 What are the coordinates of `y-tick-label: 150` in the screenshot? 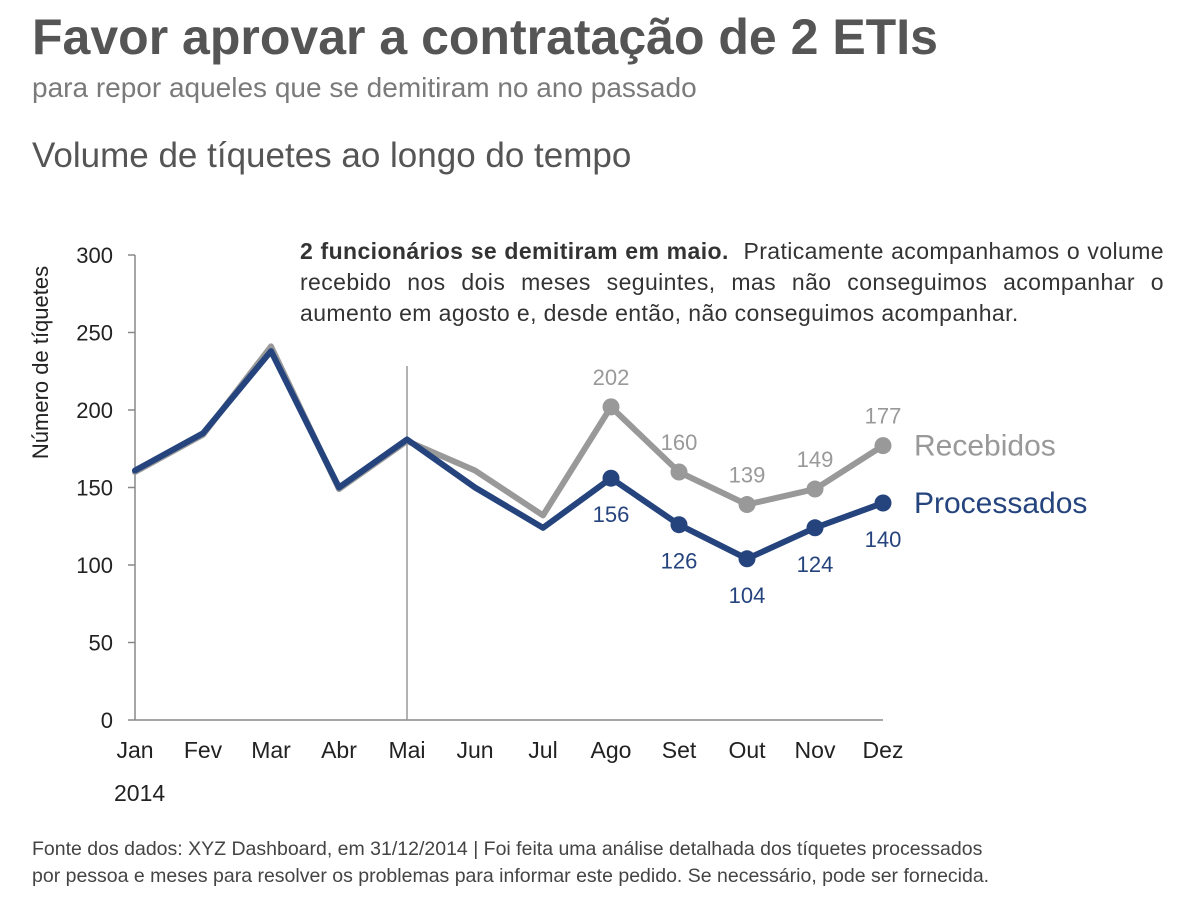 It's located at (94, 488).